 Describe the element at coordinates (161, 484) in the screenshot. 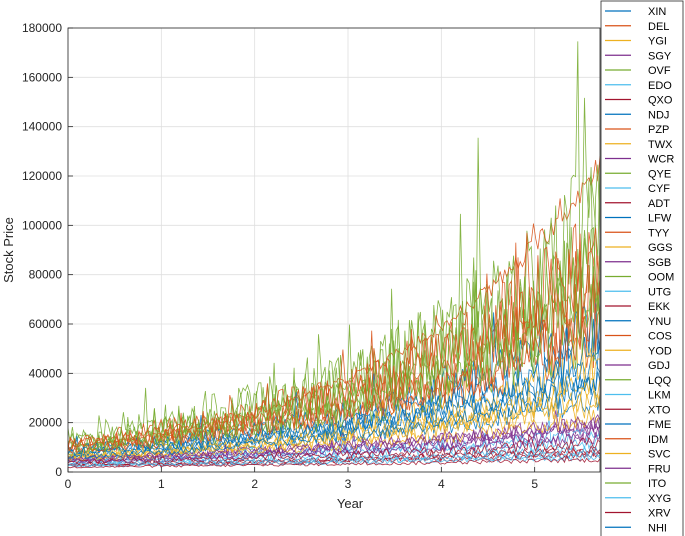

I see `x-tick-label: 1` at that location.